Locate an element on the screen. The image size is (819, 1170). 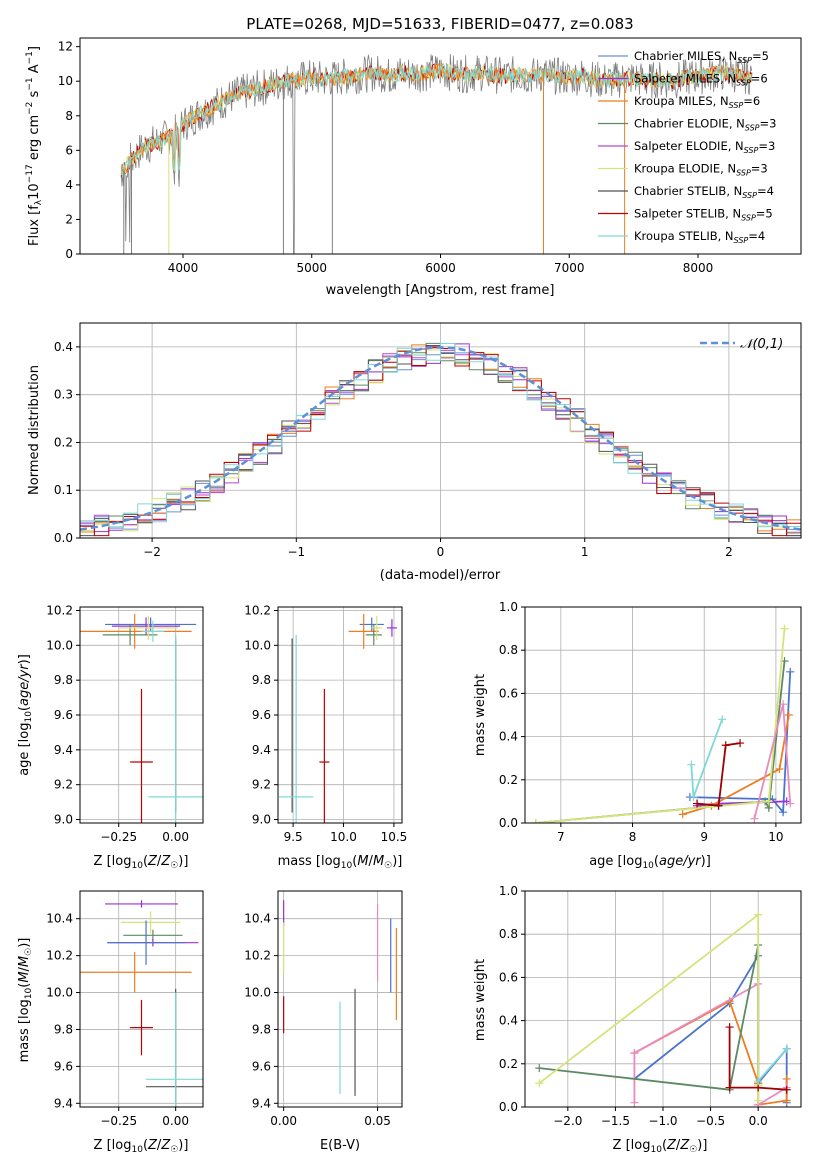
weight-age-xtick-label: 9 is located at coordinates (704, 837).